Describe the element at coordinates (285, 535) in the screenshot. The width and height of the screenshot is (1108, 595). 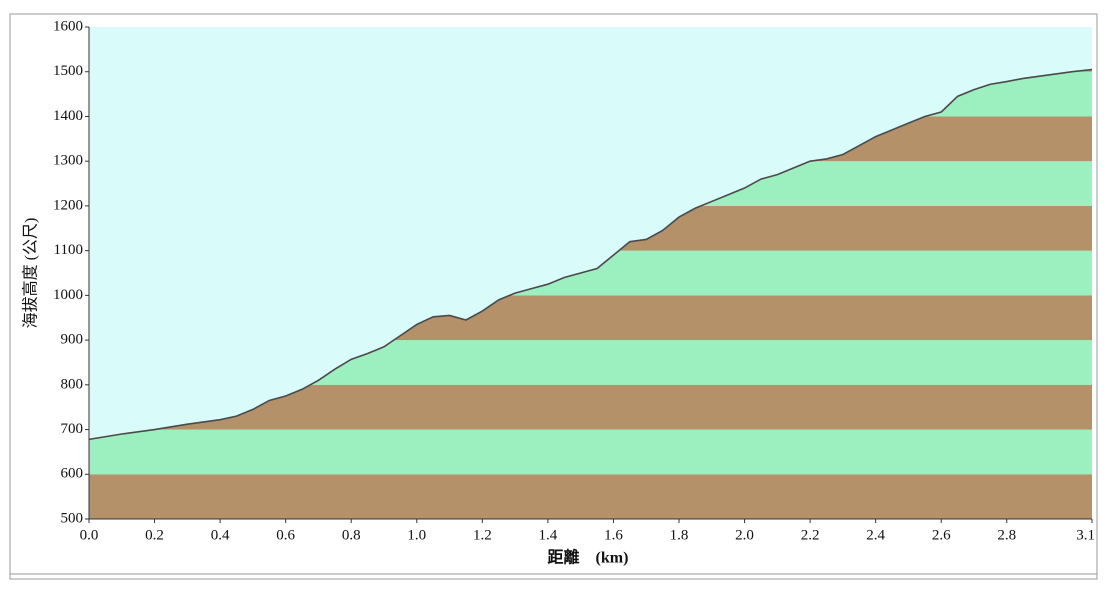
I see `x-tick-label: 0.6` at that location.